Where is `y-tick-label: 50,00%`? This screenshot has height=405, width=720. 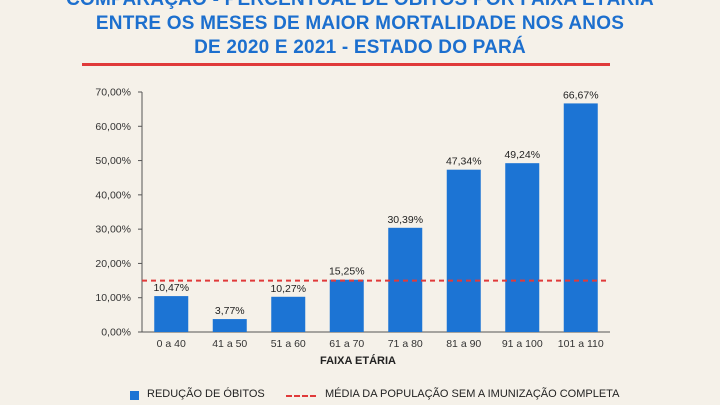
y-tick-label: 50,00% is located at coordinates (113, 161).